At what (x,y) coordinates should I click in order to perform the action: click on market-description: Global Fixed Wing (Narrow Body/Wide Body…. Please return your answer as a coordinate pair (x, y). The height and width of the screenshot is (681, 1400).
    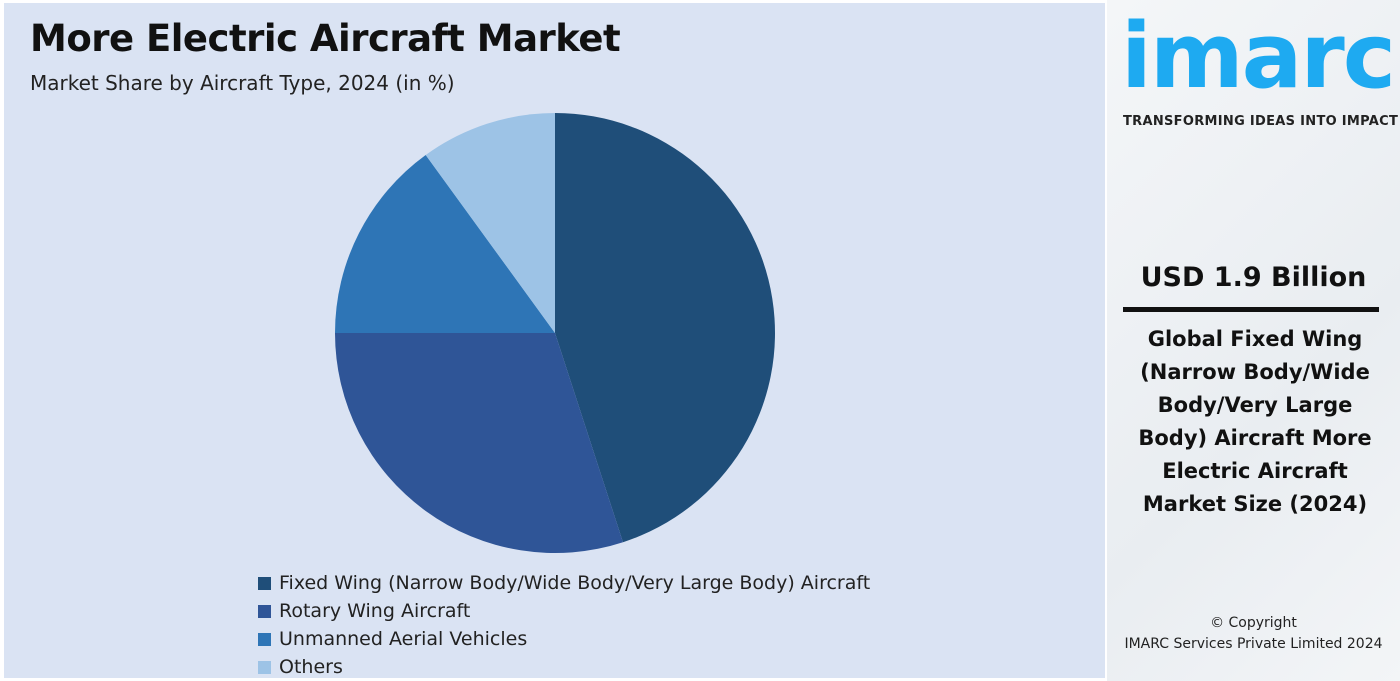
    Looking at the image, I should click on (1255, 421).